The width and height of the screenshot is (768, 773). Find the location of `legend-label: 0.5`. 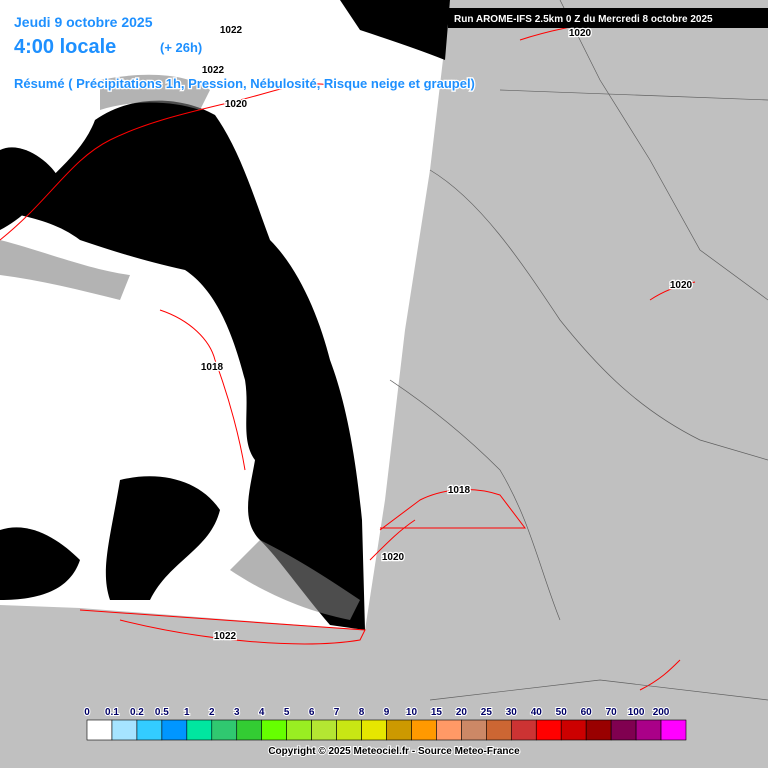

legend-label: 0.5 is located at coordinates (162, 712).